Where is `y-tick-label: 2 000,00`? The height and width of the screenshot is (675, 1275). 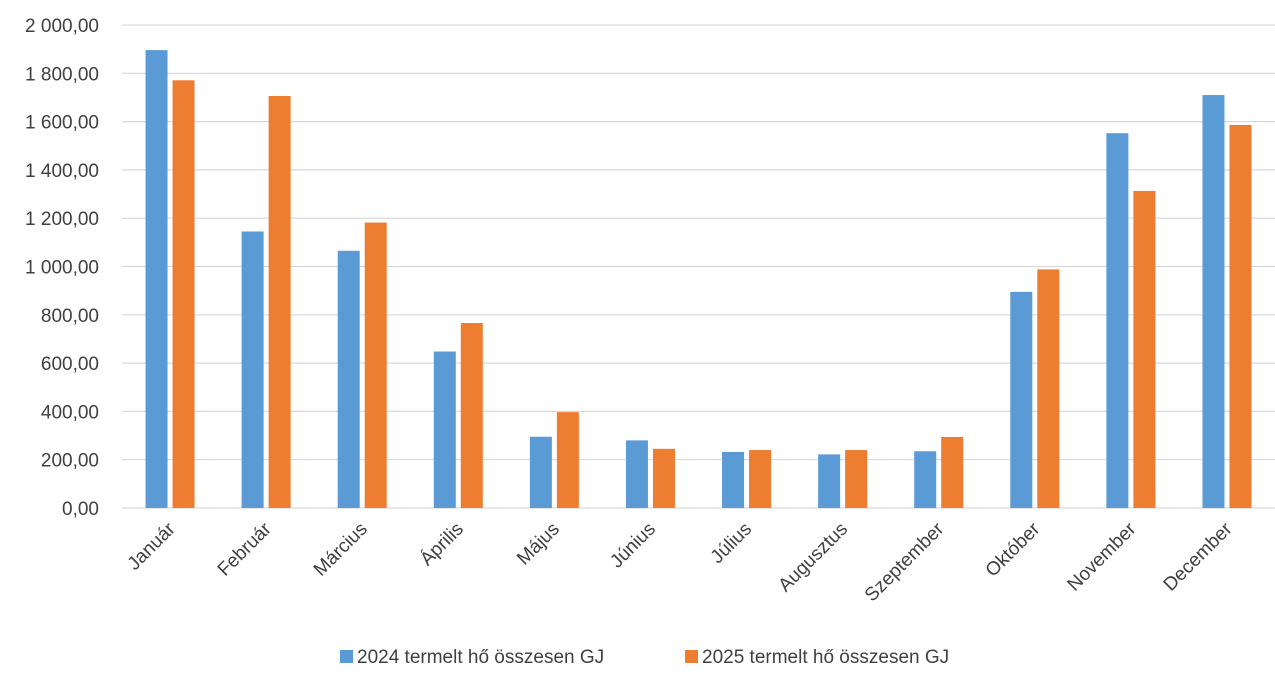 y-tick-label: 2 000,00 is located at coordinates (62, 26).